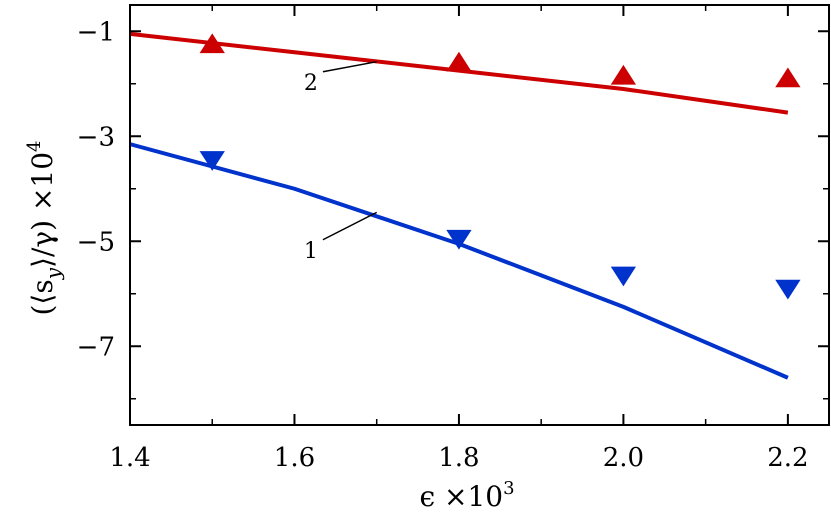 Image resolution: width=831 pixels, height=528 pixels. Describe the element at coordinates (96, 242) in the screenshot. I see `y-tick-label: −5` at that location.